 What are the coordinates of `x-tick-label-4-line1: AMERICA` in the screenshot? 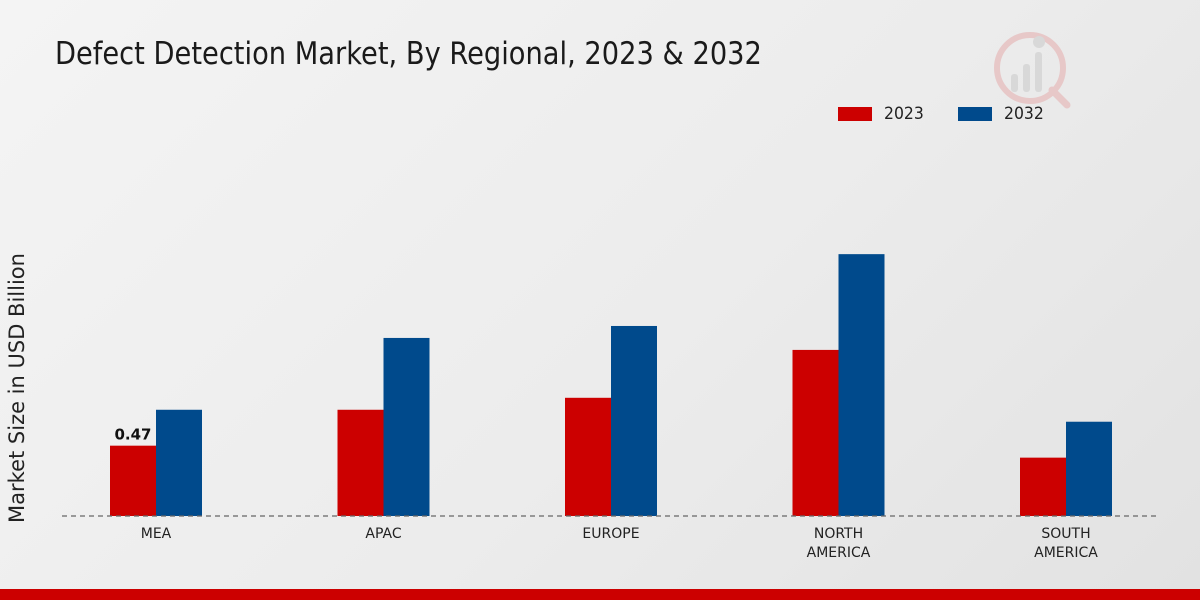 It's located at (1066, 553).